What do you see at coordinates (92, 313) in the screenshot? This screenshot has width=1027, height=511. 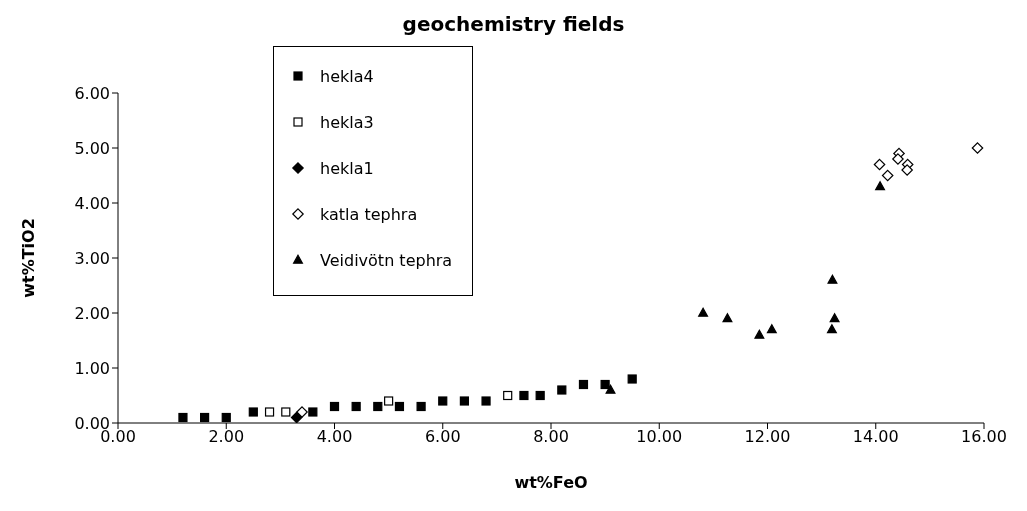 I see `y-tick-label: 2.00` at bounding box center [92, 313].